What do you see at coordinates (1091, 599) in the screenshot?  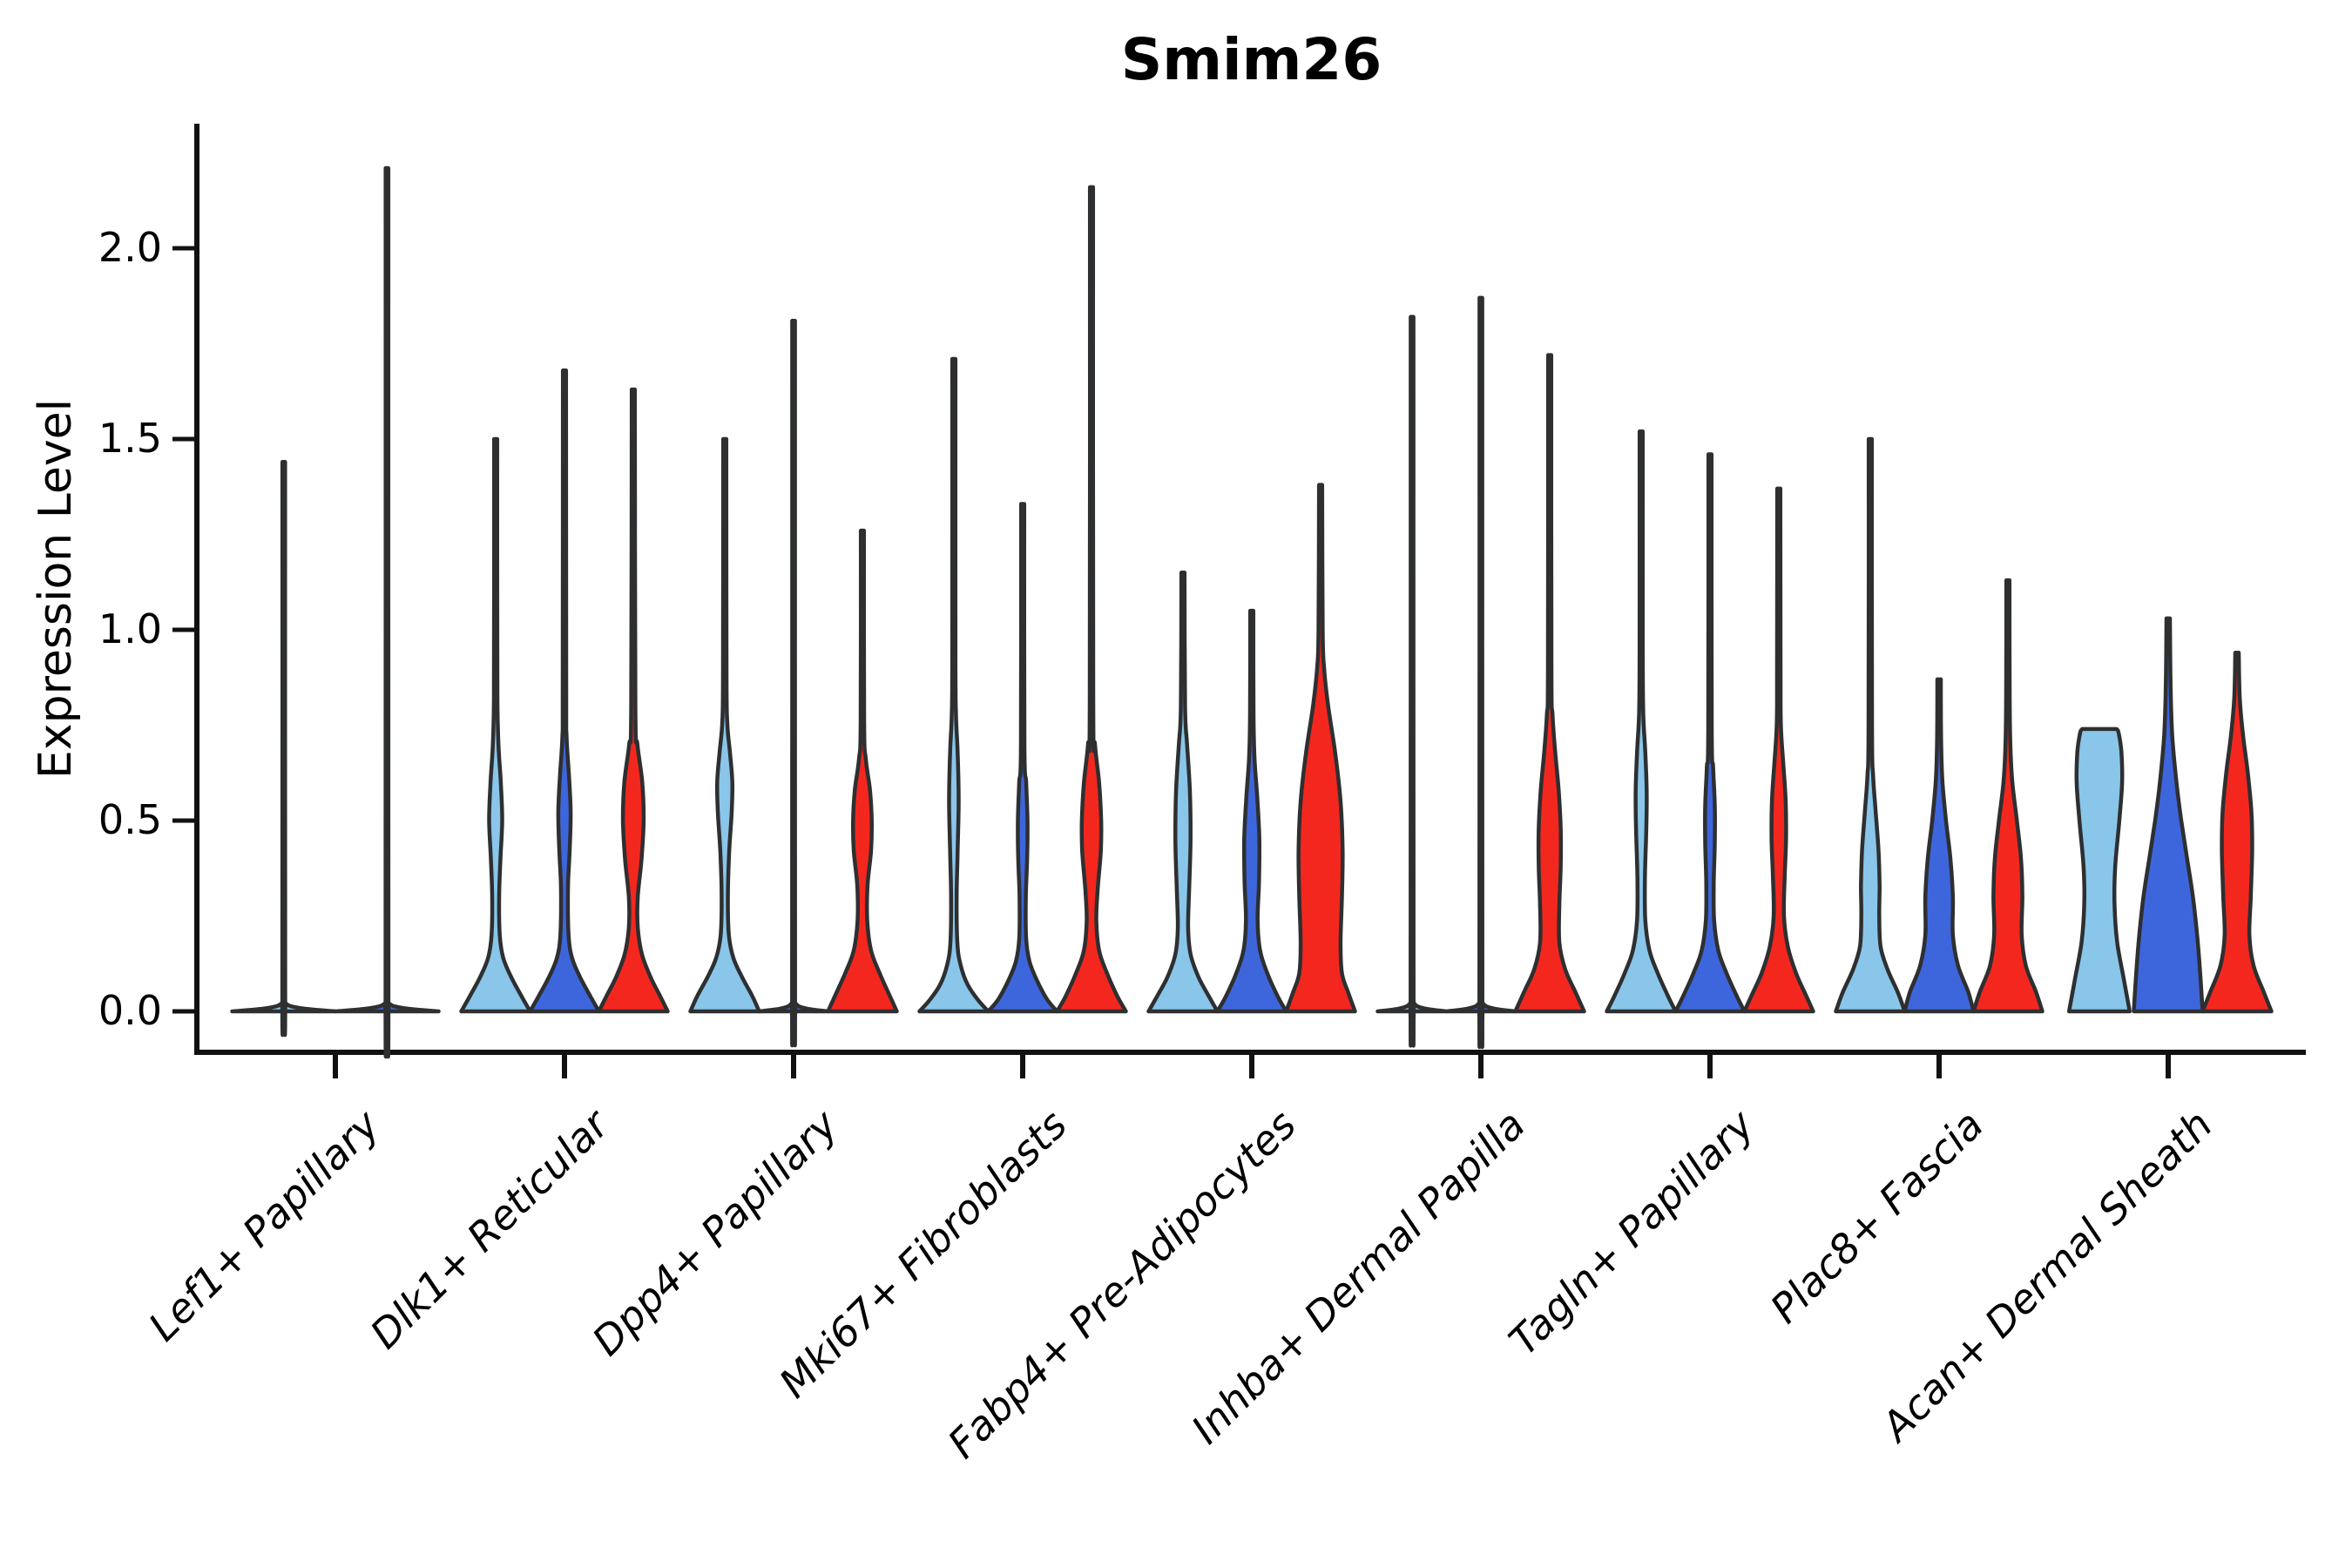 I see `violin-red-mki67` at bounding box center [1091, 599].